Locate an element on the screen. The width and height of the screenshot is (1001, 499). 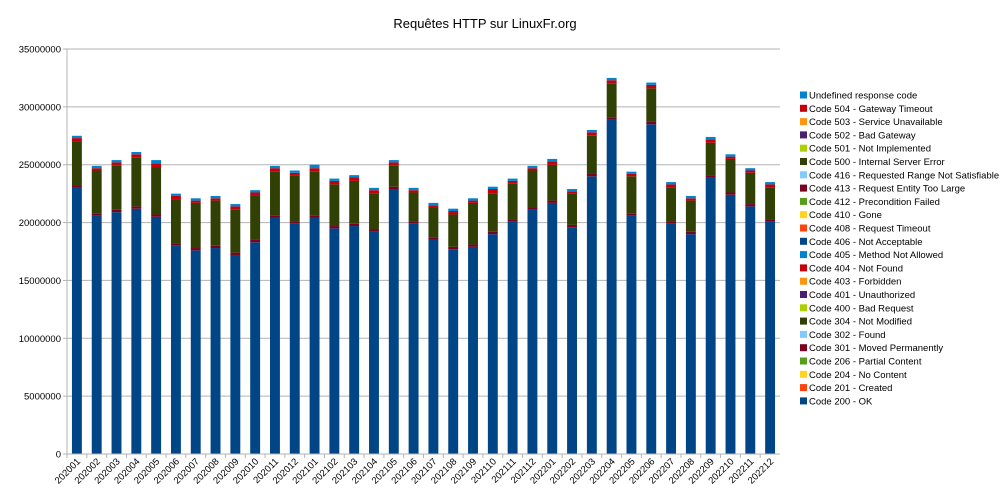
y-tick-label: 15000000 is located at coordinates (40, 281).